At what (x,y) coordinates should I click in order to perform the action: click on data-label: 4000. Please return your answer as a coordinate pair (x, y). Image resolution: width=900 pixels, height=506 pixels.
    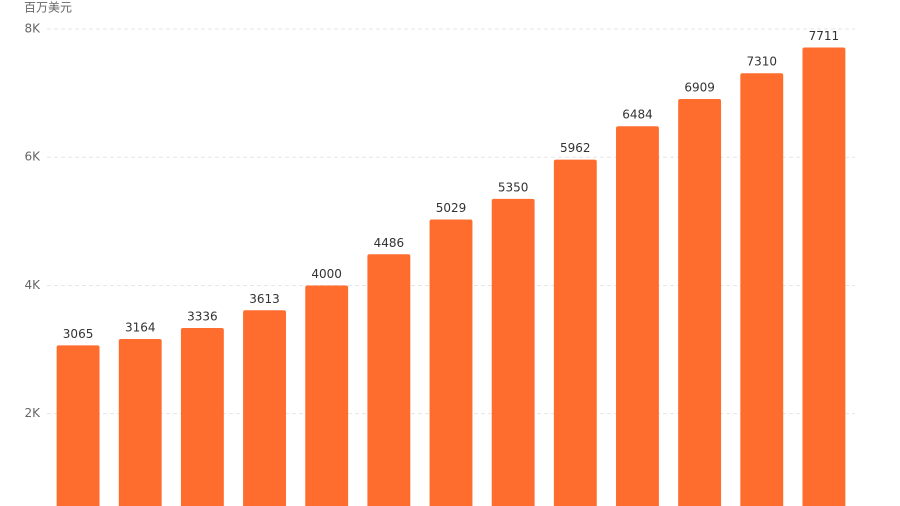
    Looking at the image, I should click on (326, 274).